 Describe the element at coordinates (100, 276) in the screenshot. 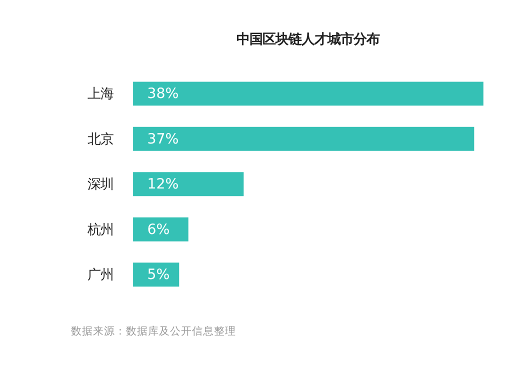

I see `y-tick-label: 广州` at that location.